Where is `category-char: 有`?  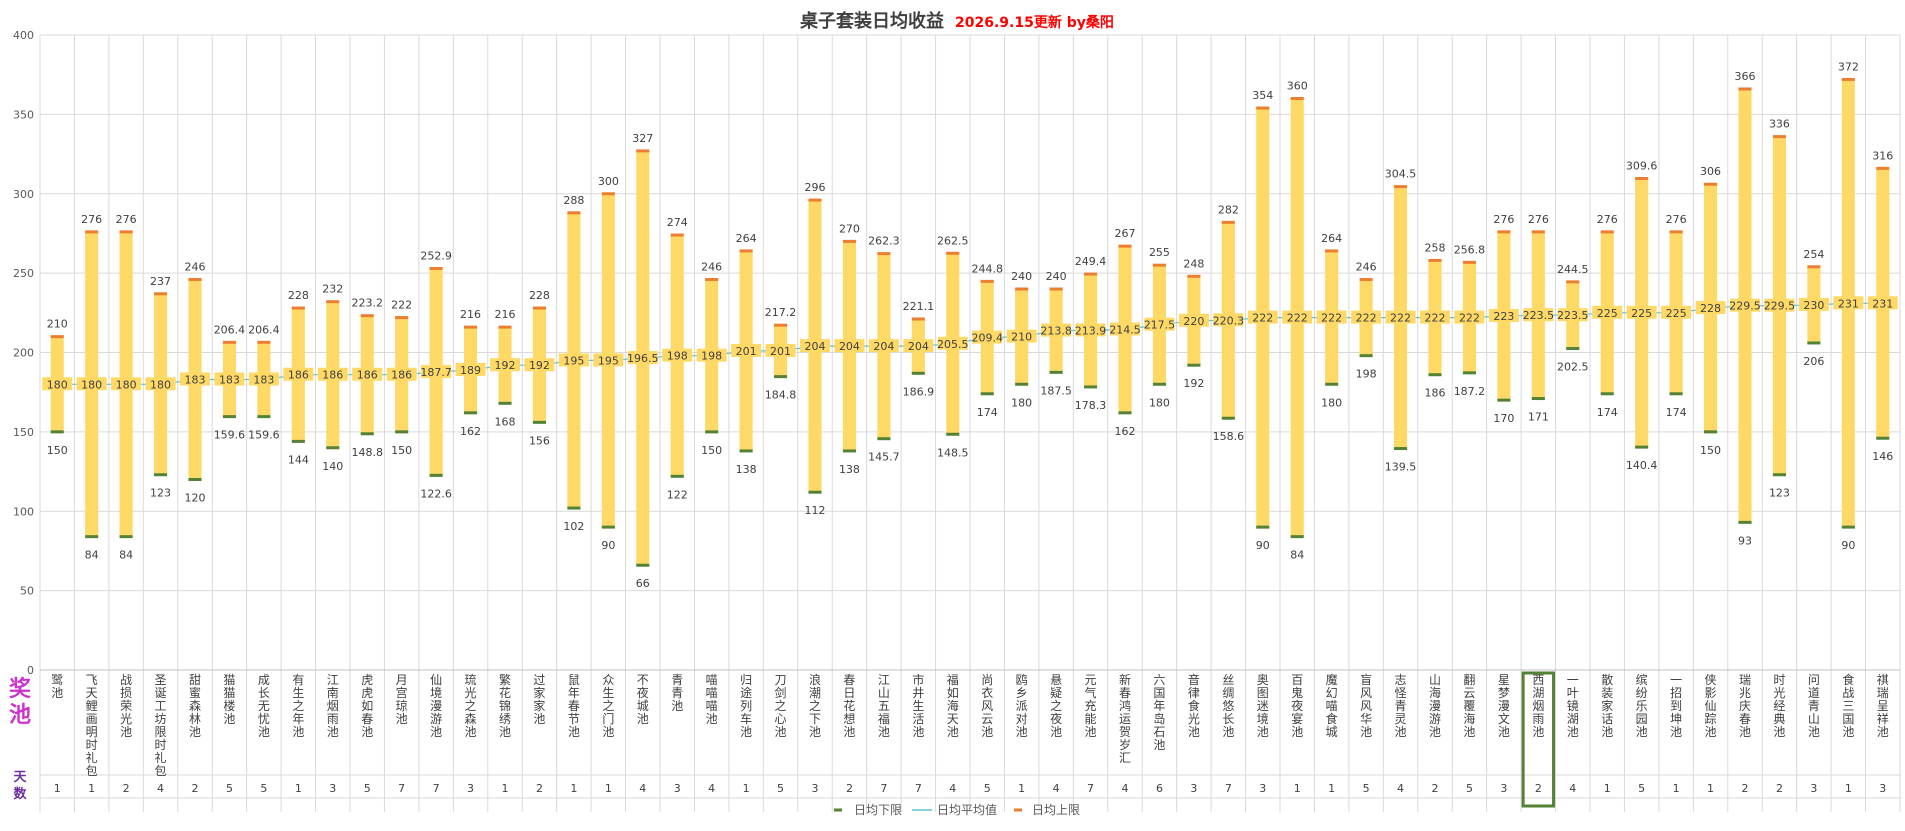 category-char: 有 is located at coordinates (298, 680).